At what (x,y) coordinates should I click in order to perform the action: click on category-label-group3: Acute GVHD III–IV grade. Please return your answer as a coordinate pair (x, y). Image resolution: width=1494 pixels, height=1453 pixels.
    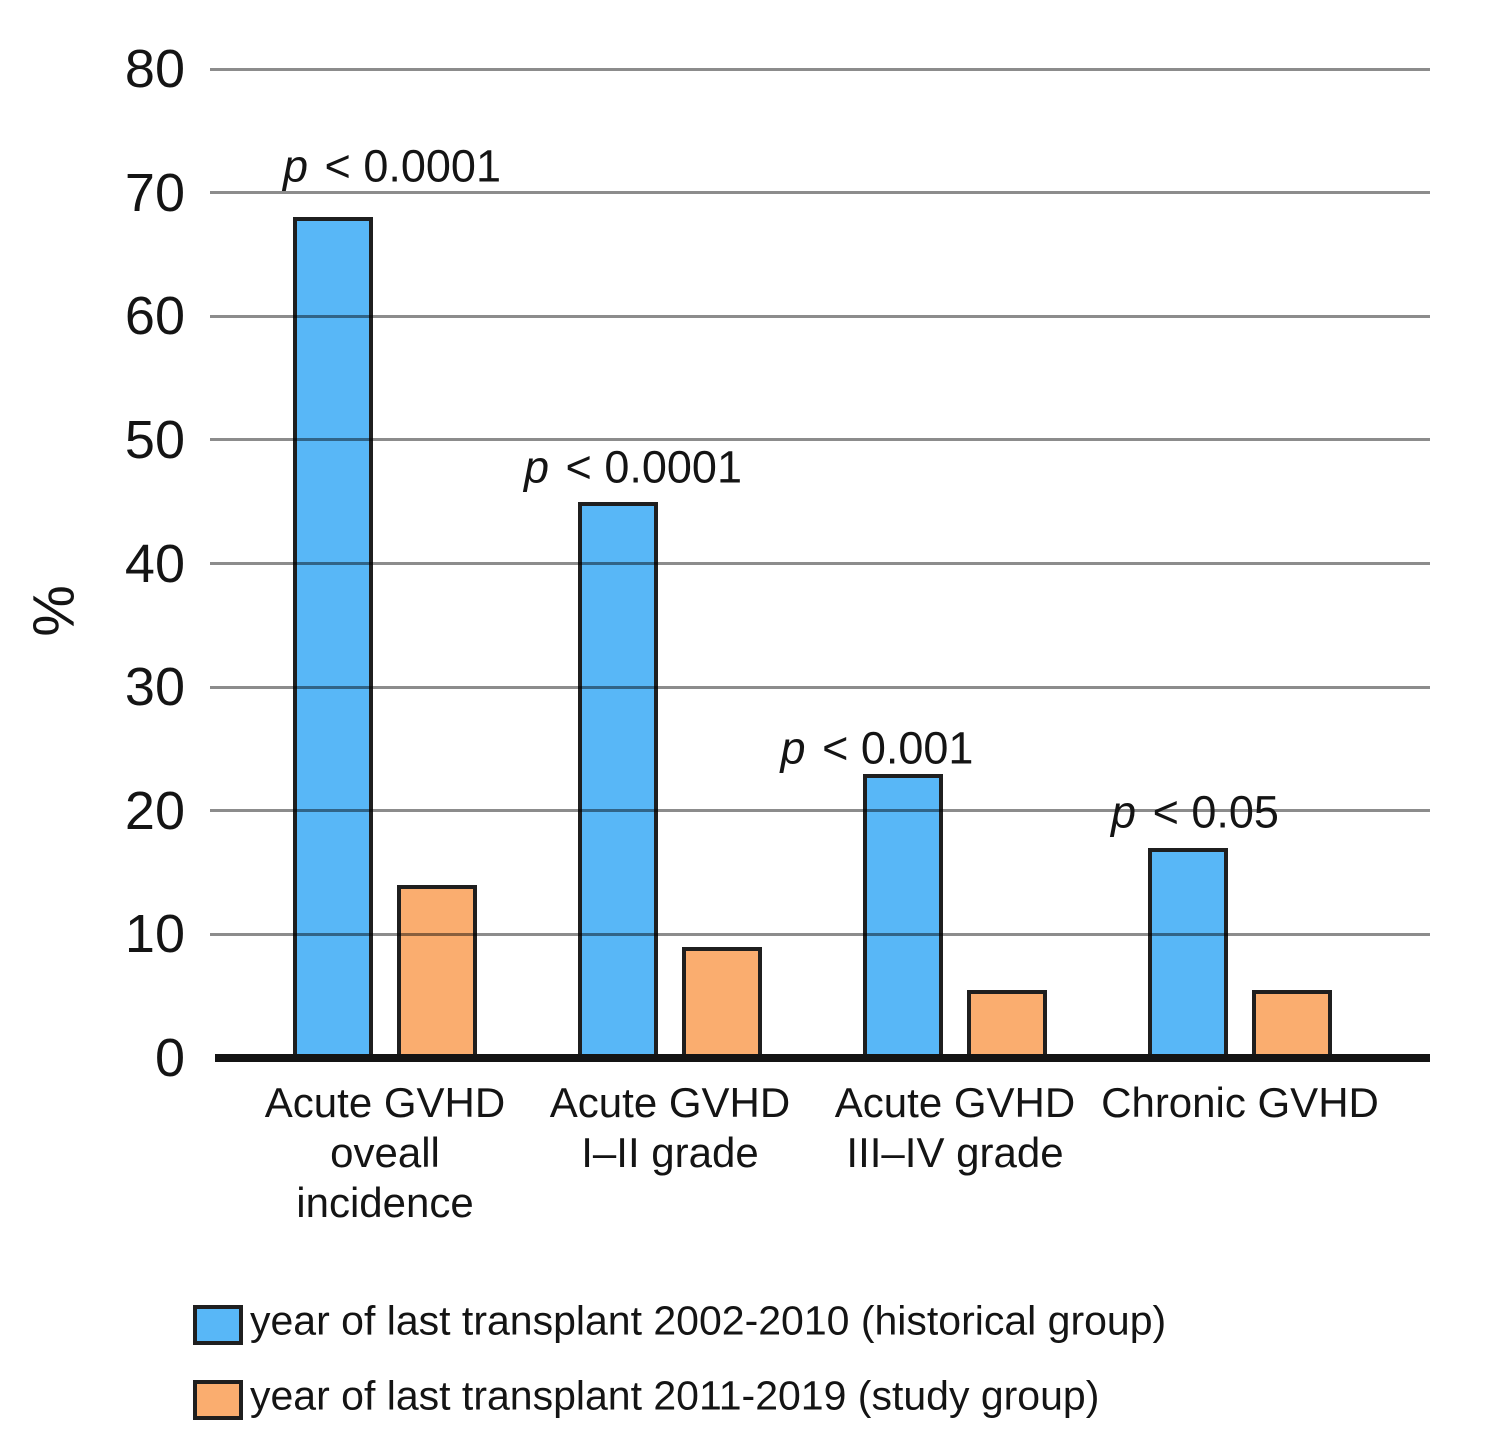
    Looking at the image, I should click on (955, 1128).